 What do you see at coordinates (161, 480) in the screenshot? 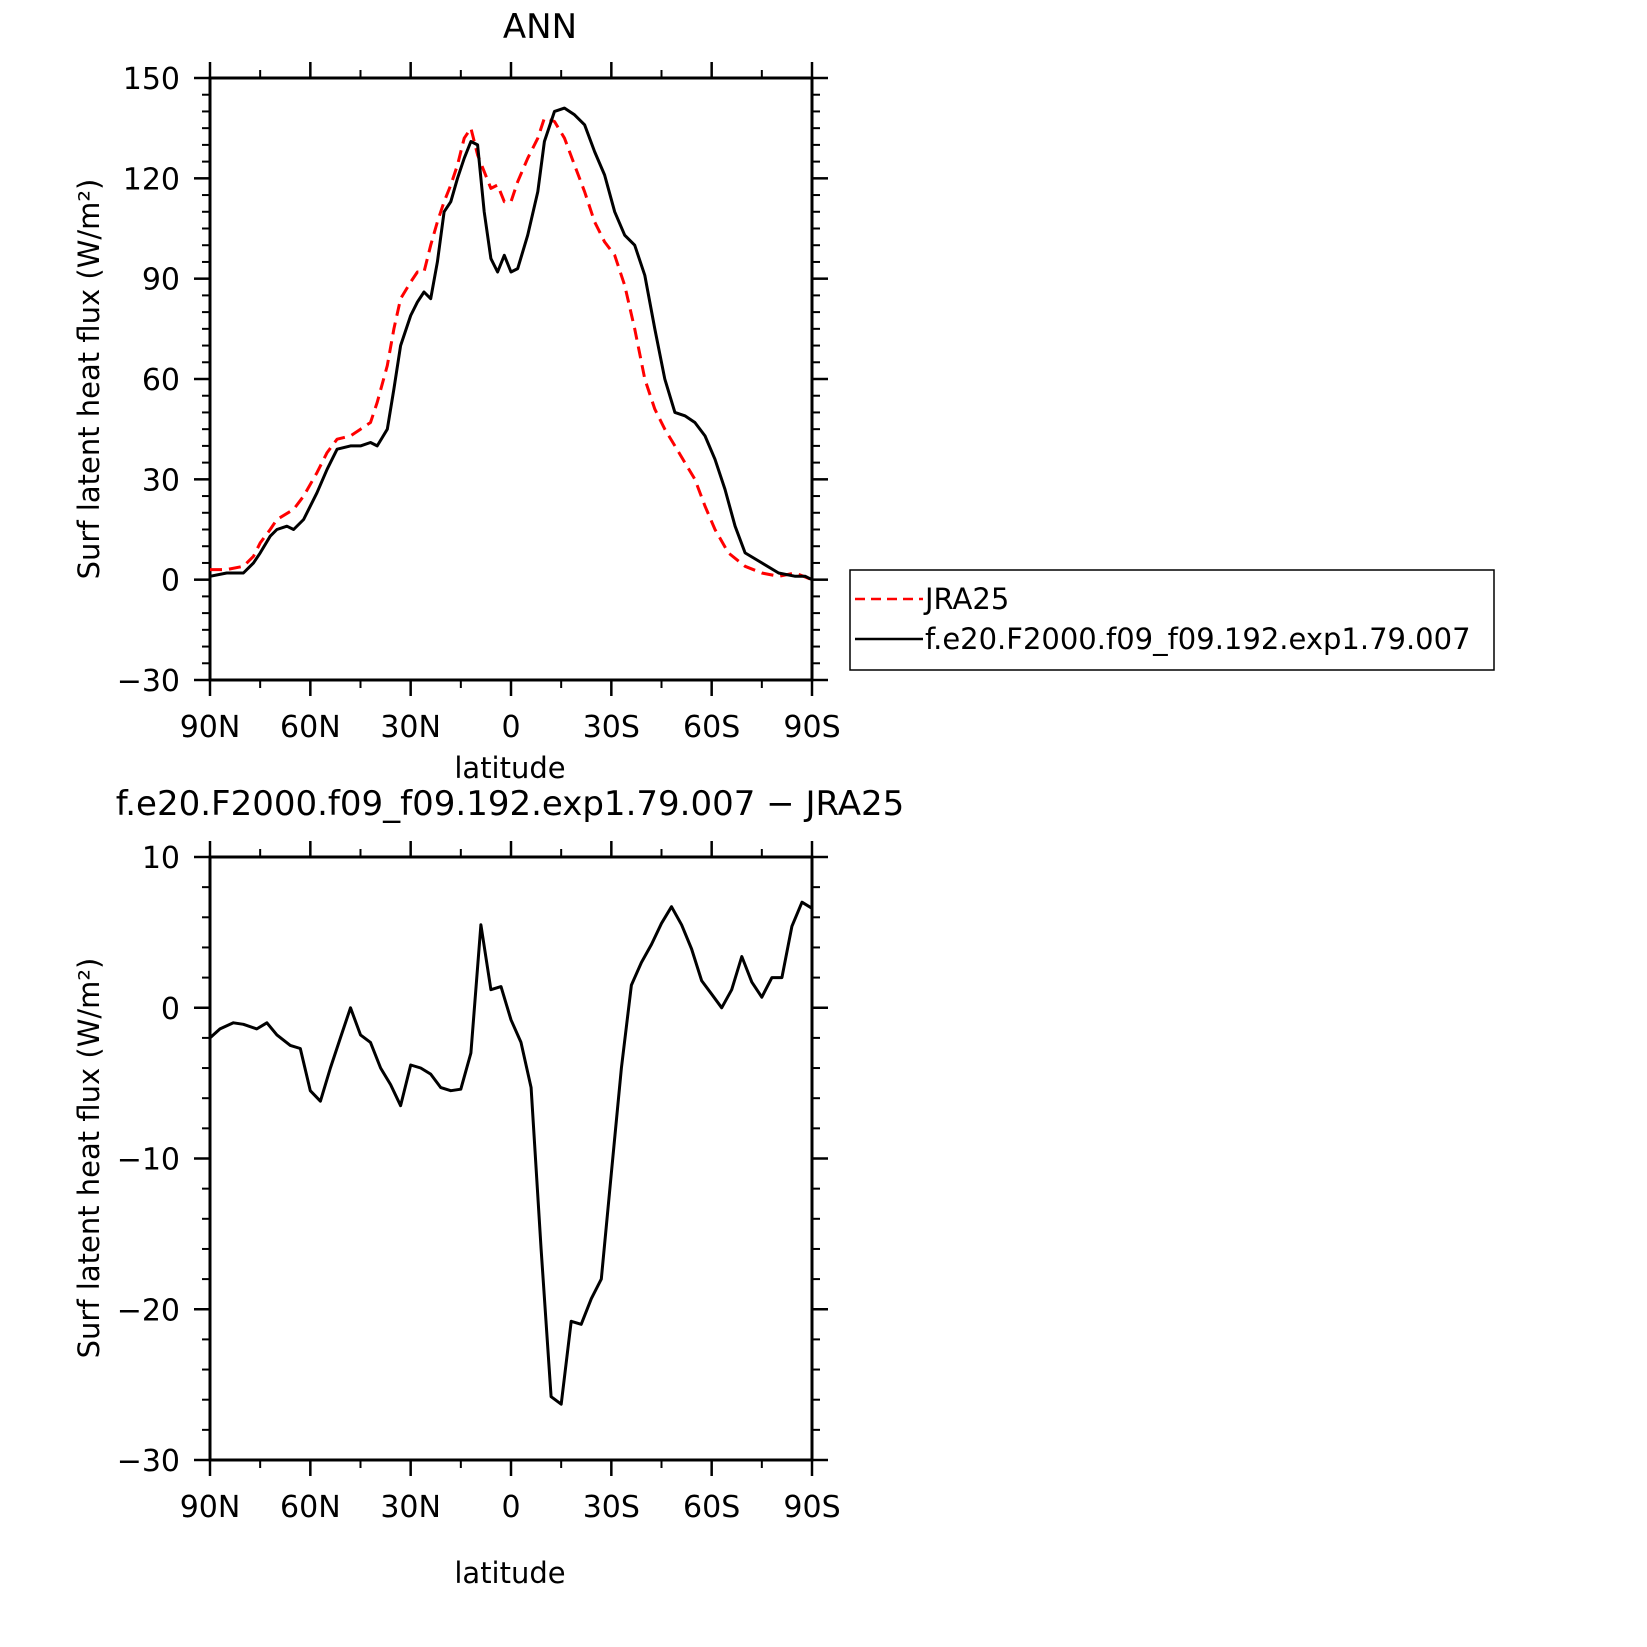
I see `y-tick-label: 30` at bounding box center [161, 480].